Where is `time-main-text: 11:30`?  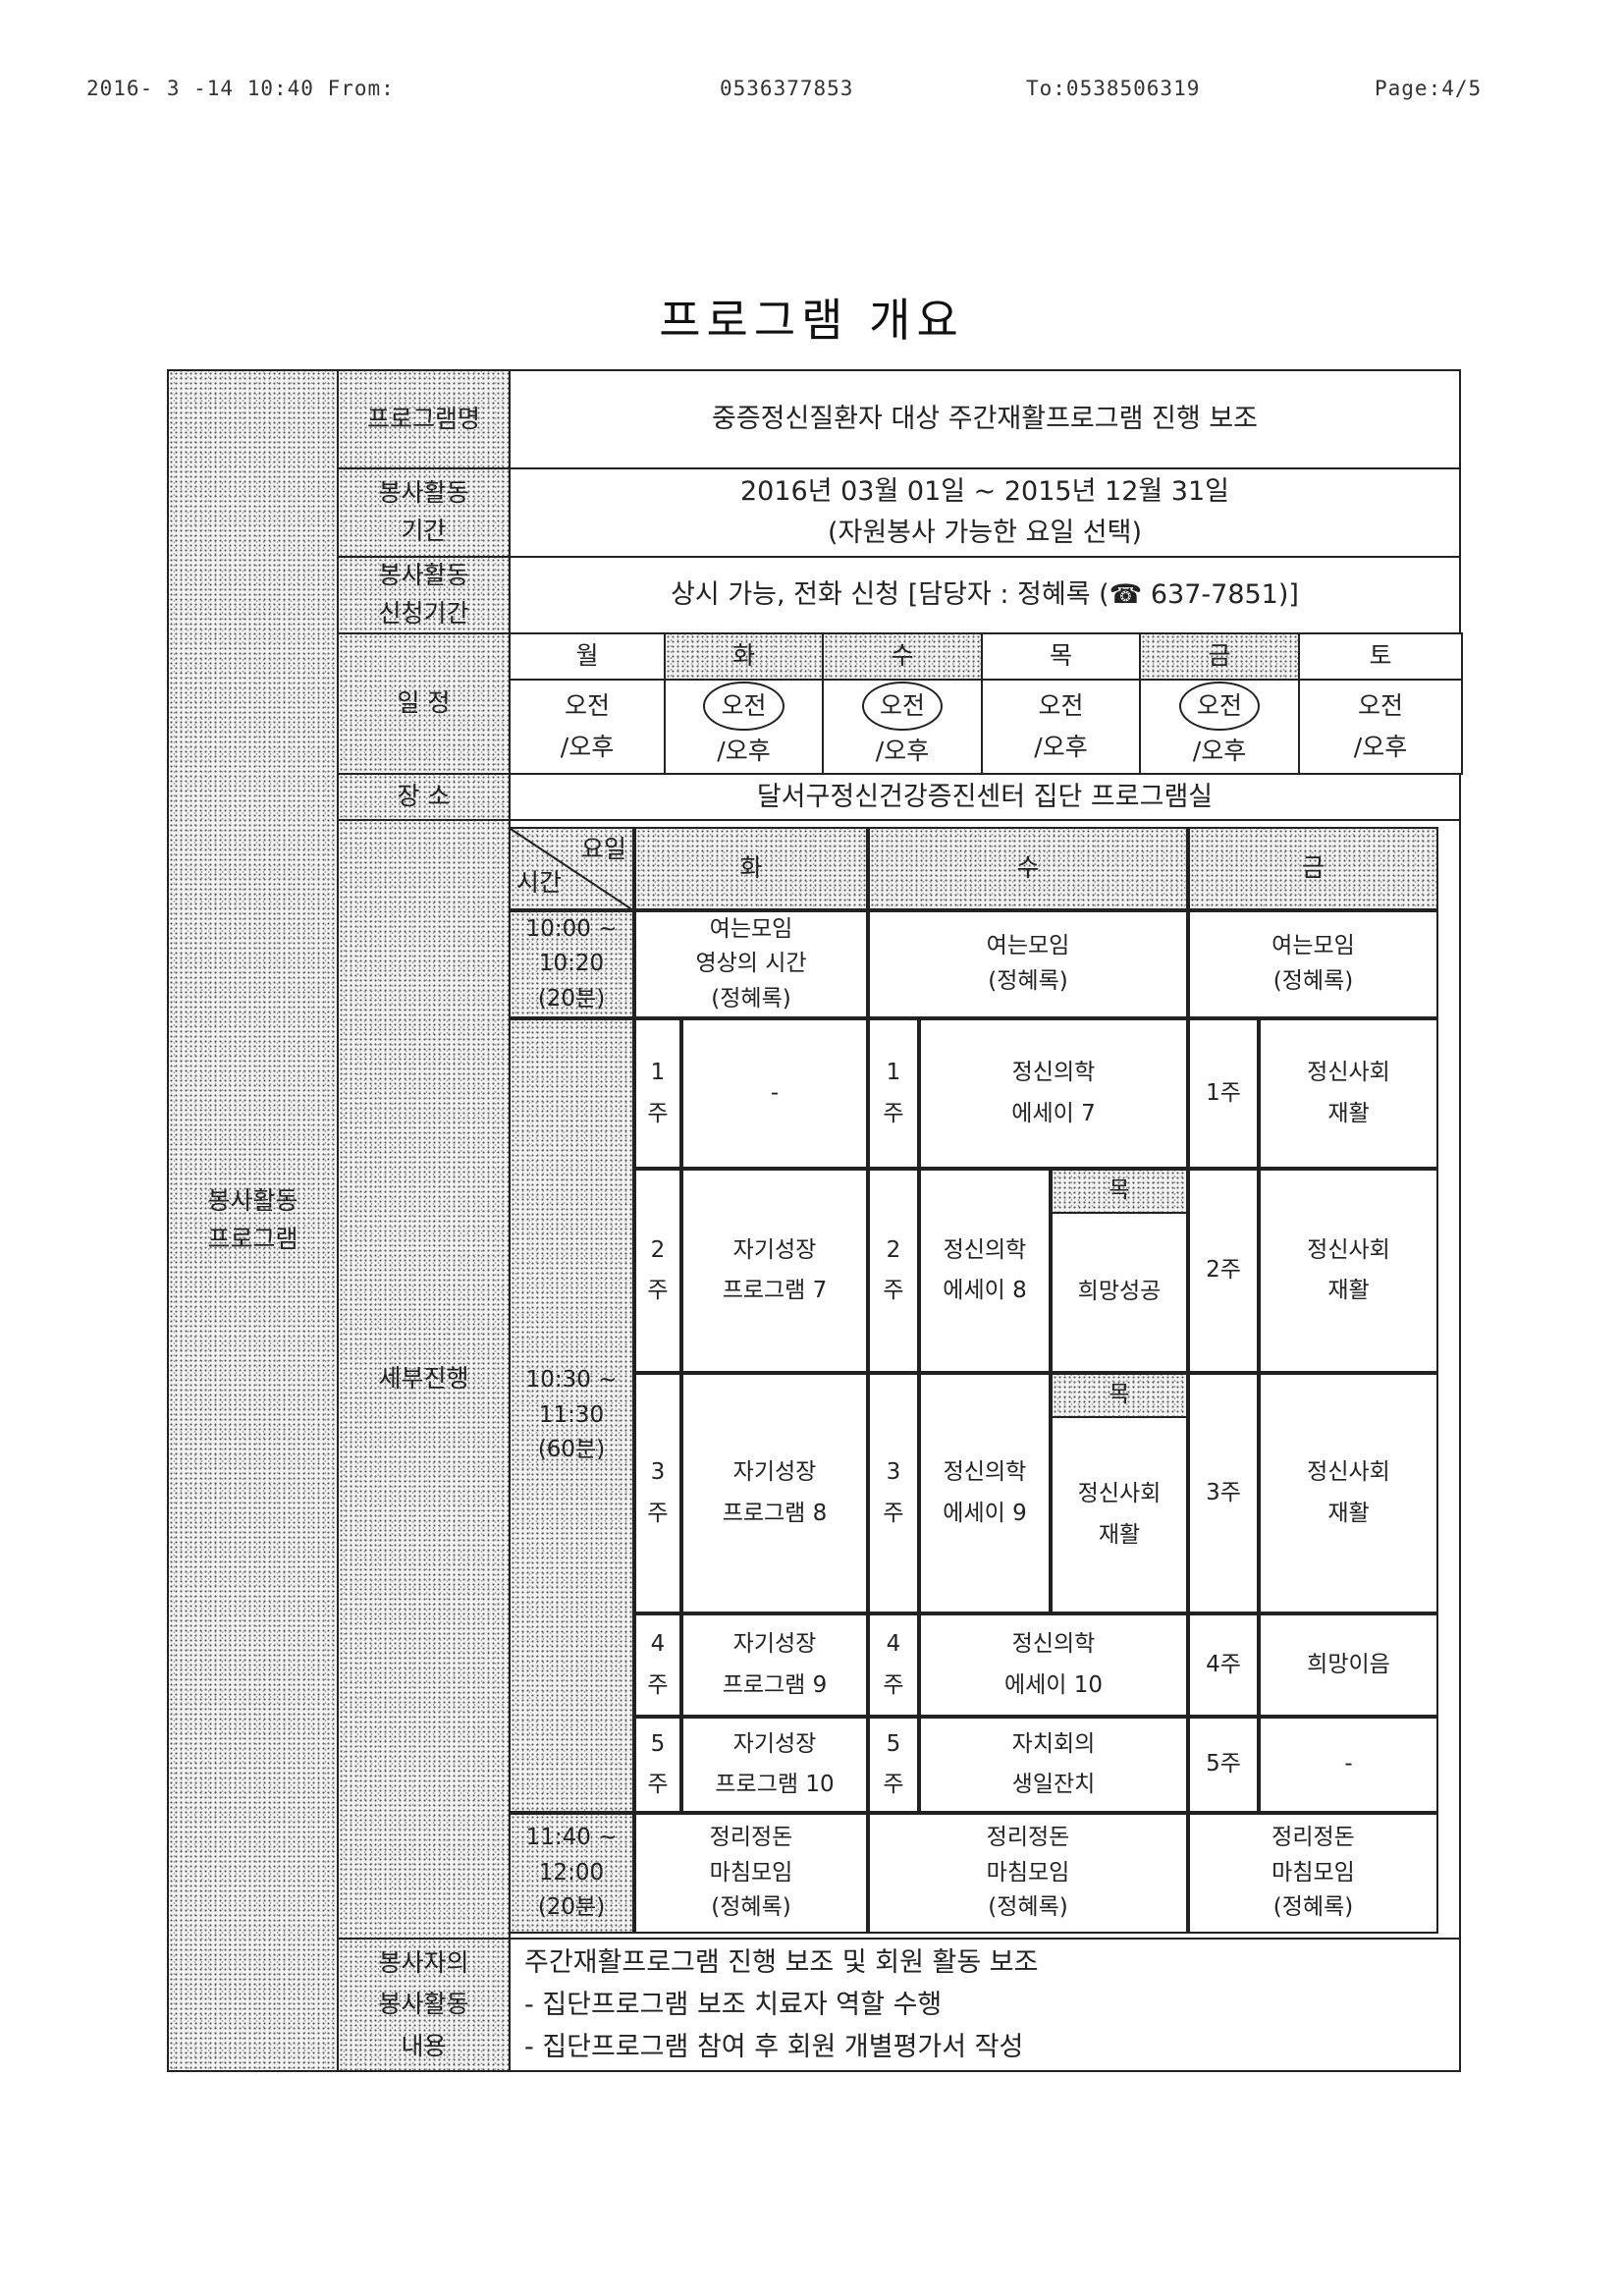 time-main-text: 11:30 is located at coordinates (572, 1414).